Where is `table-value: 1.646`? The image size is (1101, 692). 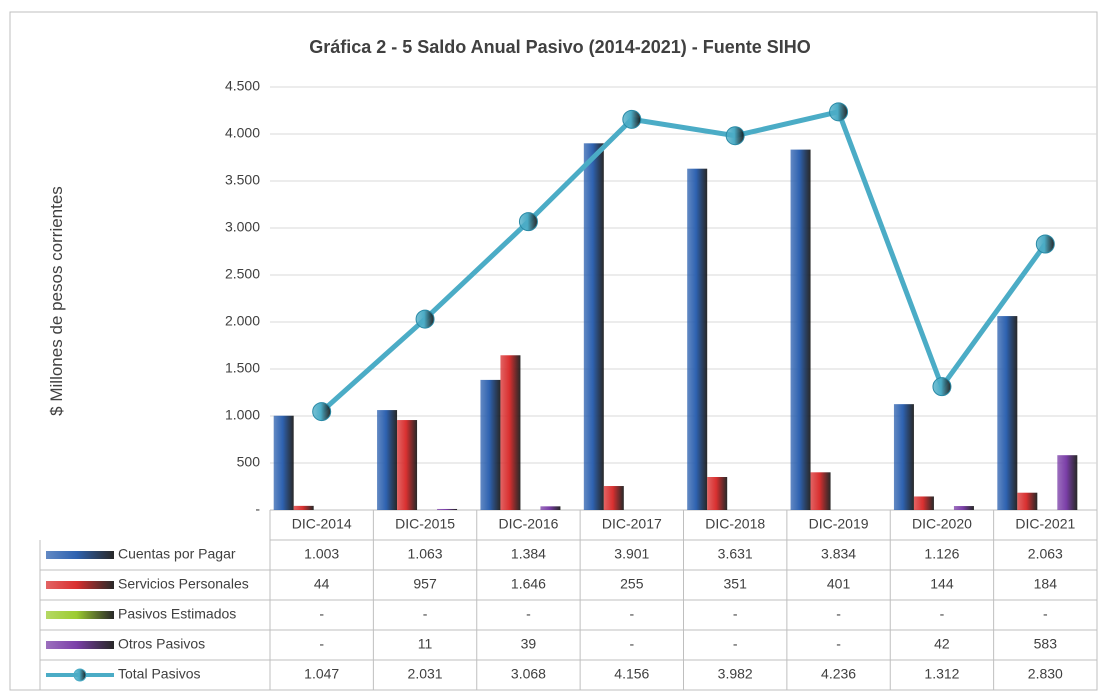
table-value: 1.646 is located at coordinates (528, 584).